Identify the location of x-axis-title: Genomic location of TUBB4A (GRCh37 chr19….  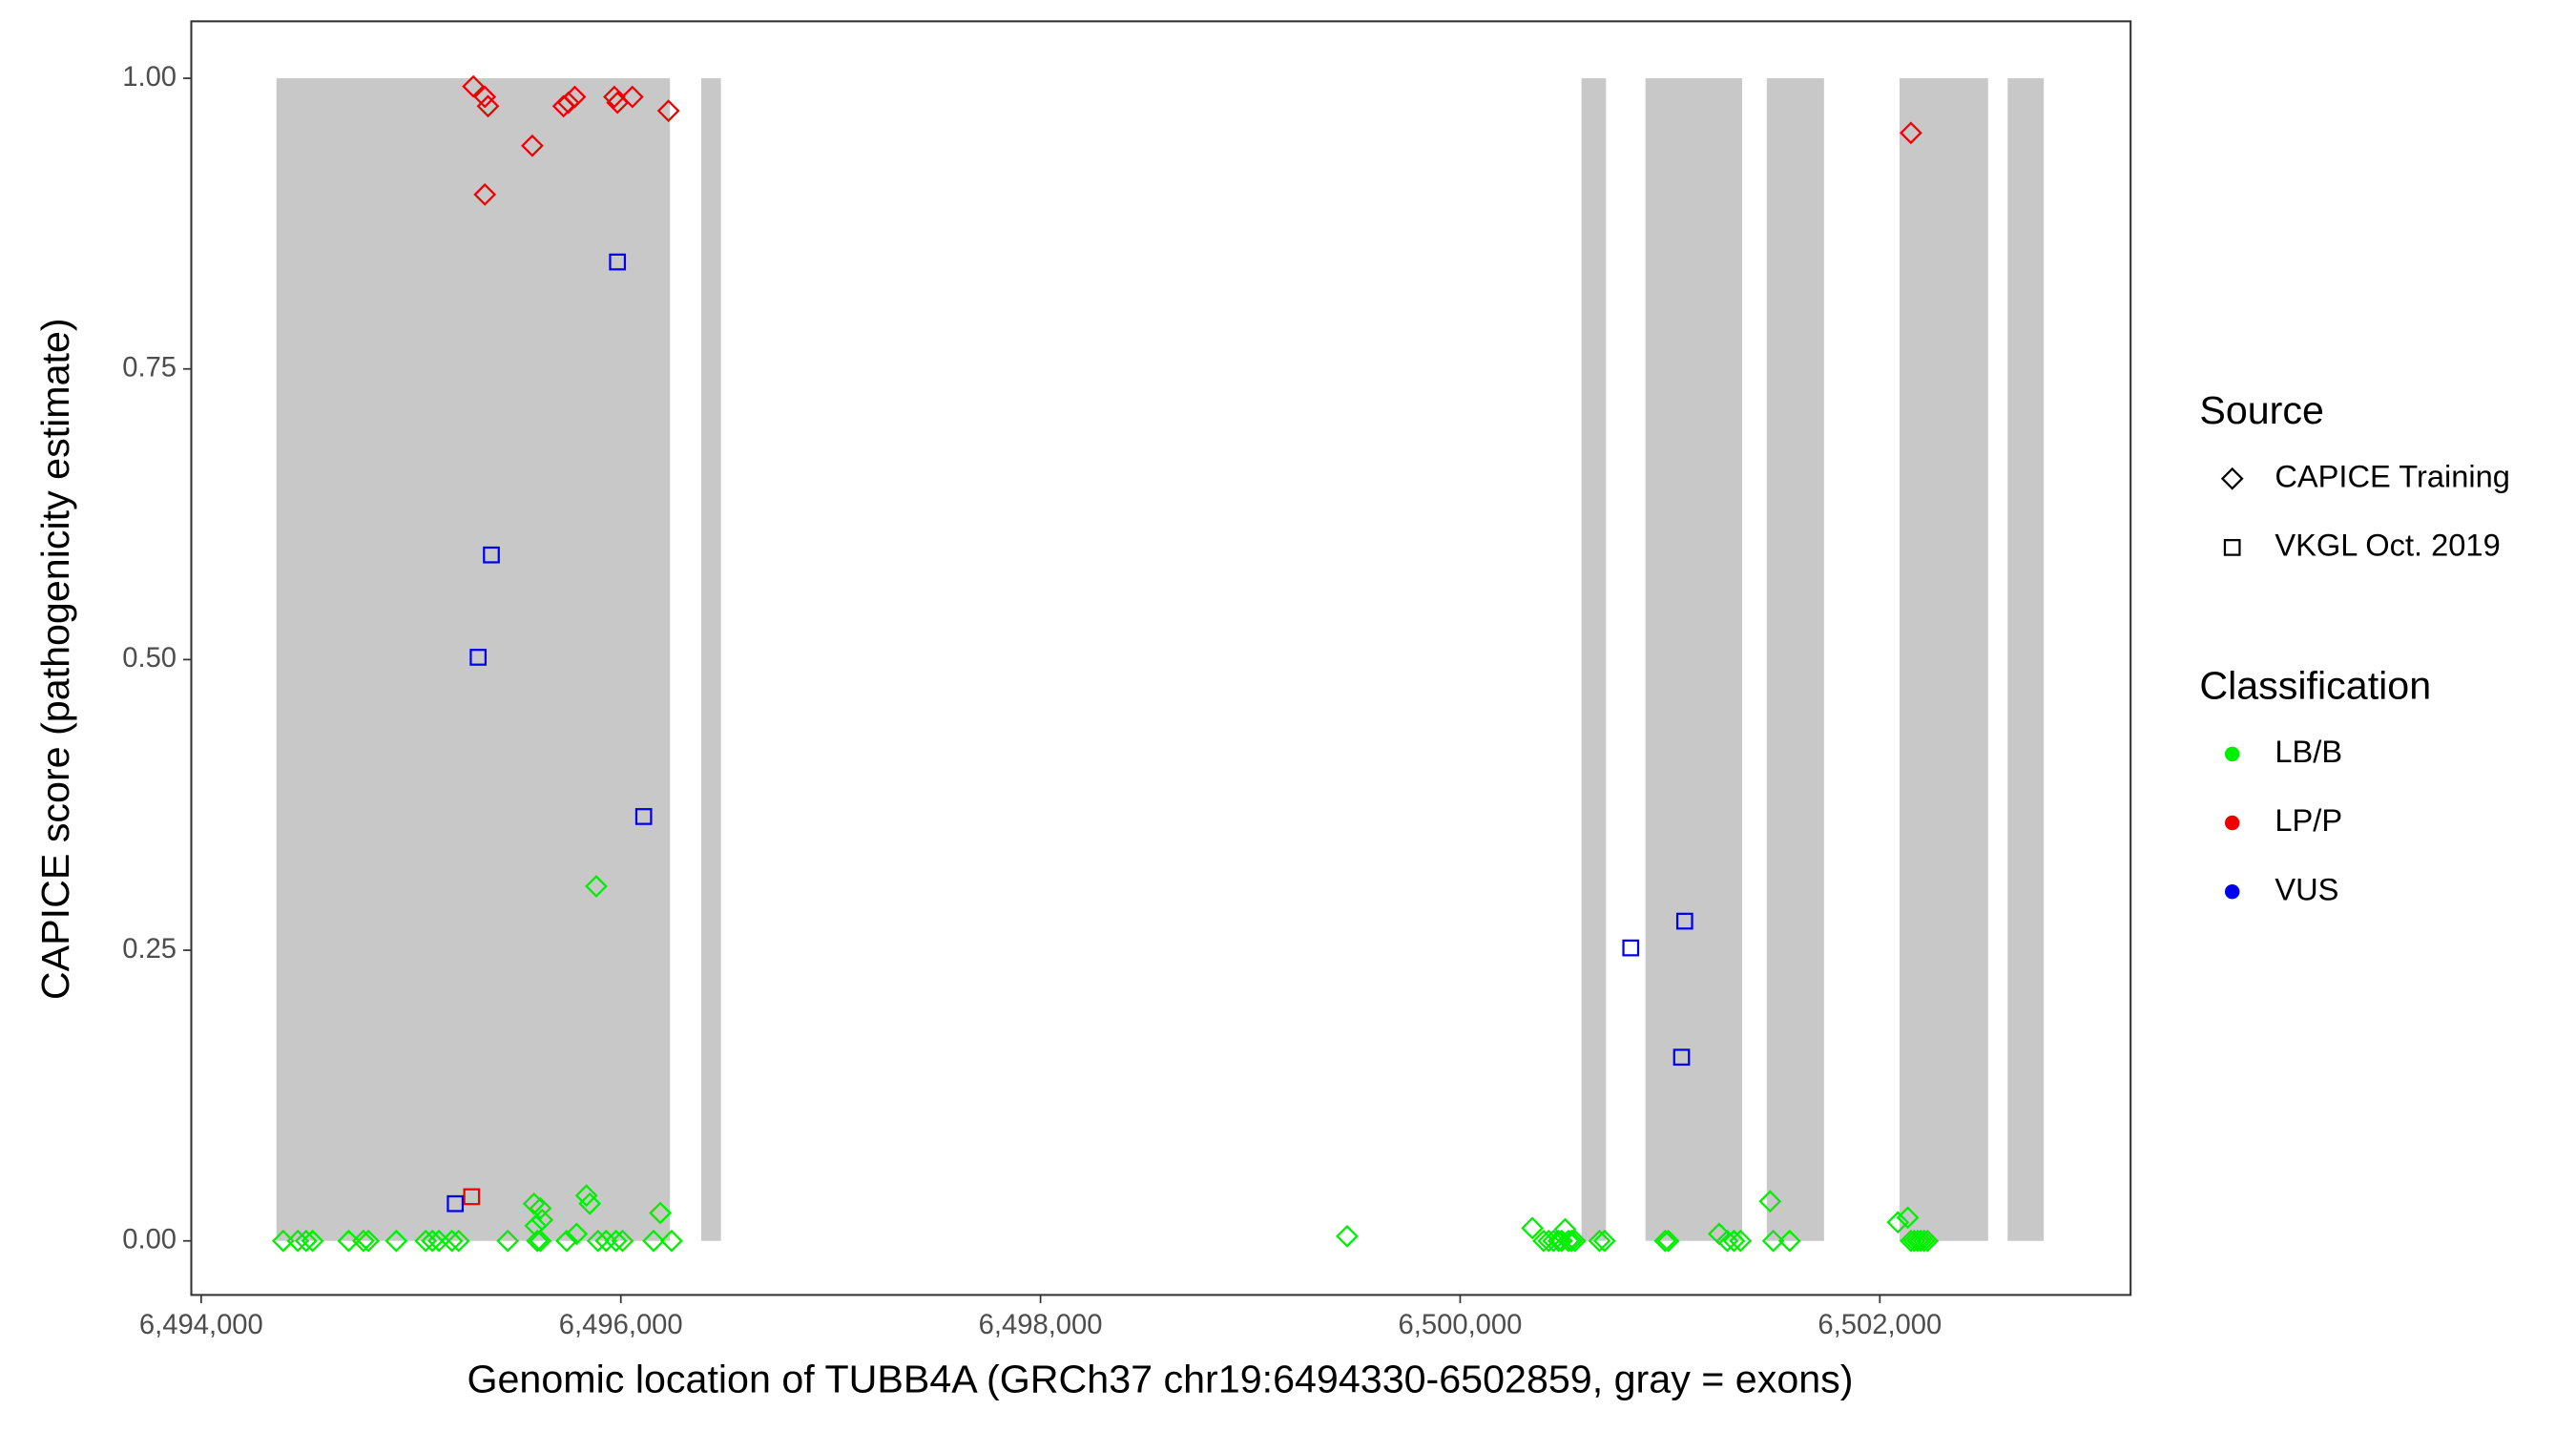
(1160, 1378).